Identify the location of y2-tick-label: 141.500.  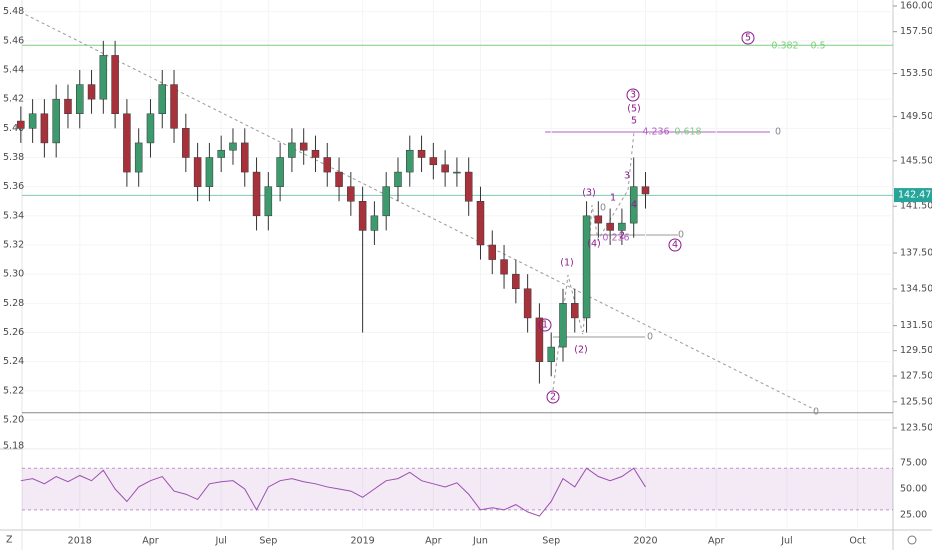
(916, 206).